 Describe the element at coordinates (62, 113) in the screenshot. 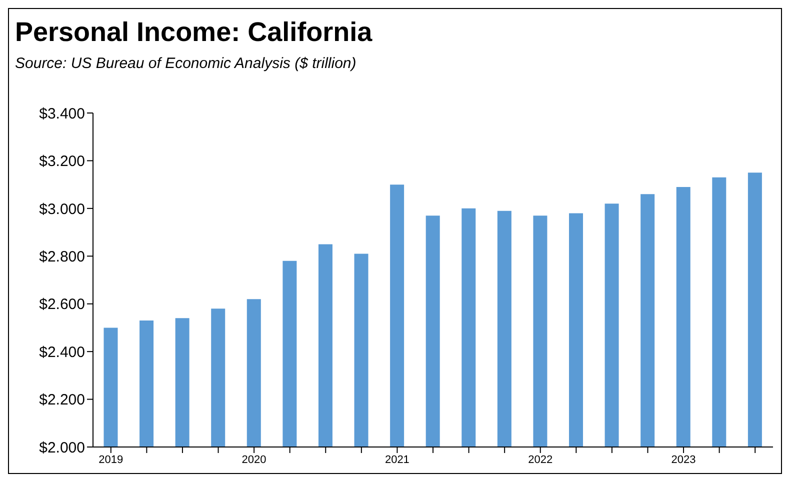

I see `y-tick-label: $3.400` at that location.